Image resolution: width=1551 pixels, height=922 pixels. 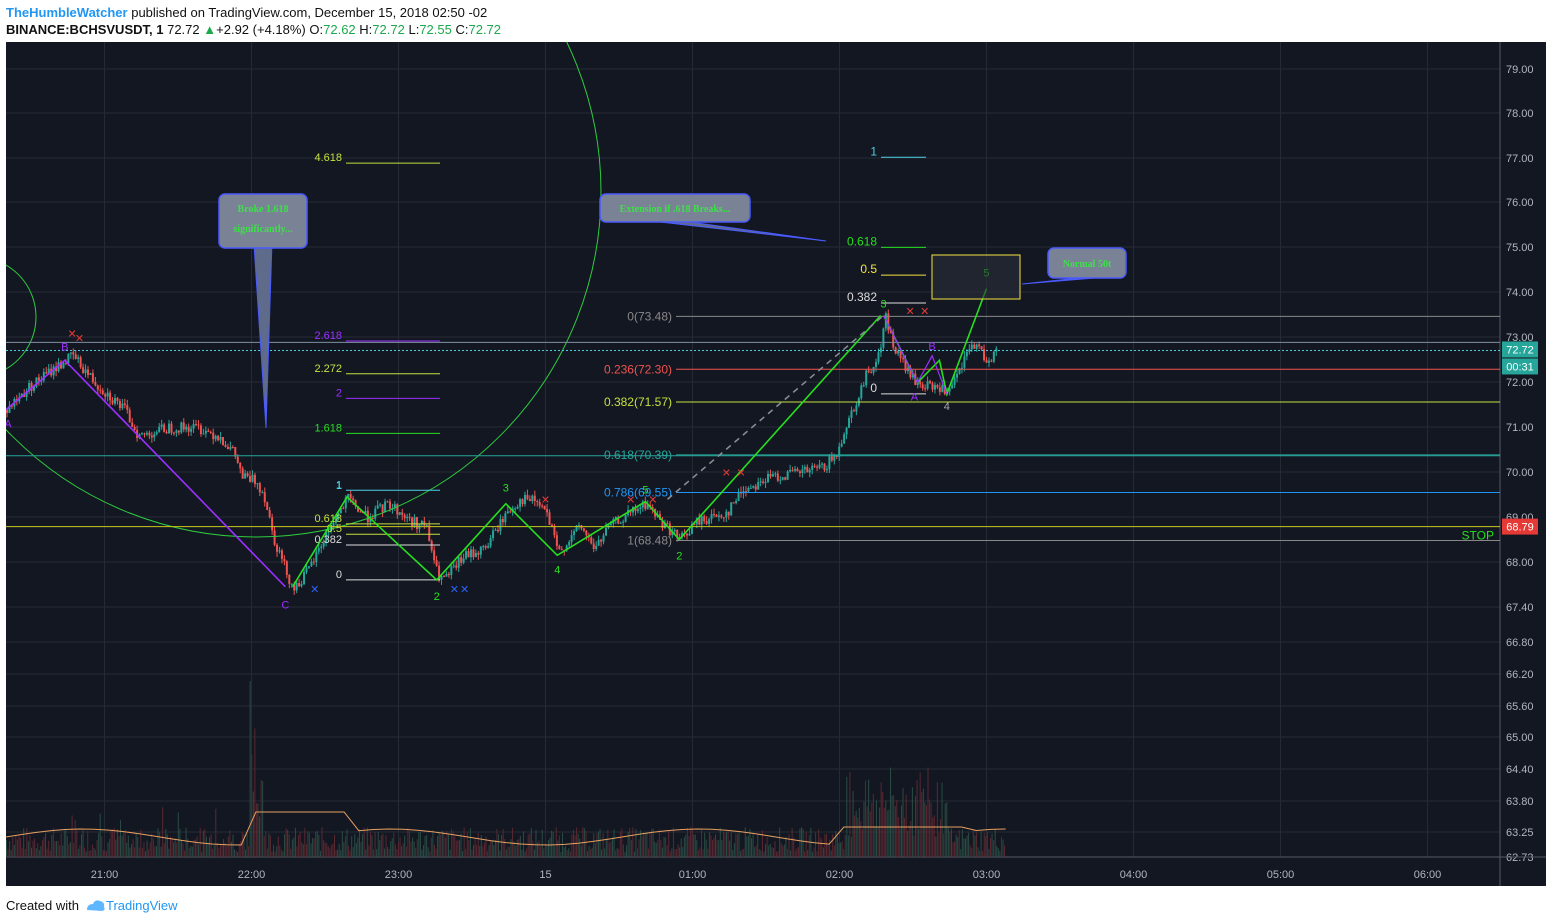 I want to click on red-x-marker: ✕, so click(x=79, y=339).